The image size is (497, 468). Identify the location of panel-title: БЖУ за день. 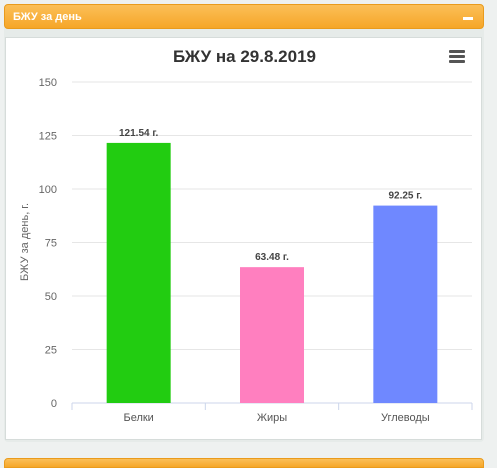
(47, 17).